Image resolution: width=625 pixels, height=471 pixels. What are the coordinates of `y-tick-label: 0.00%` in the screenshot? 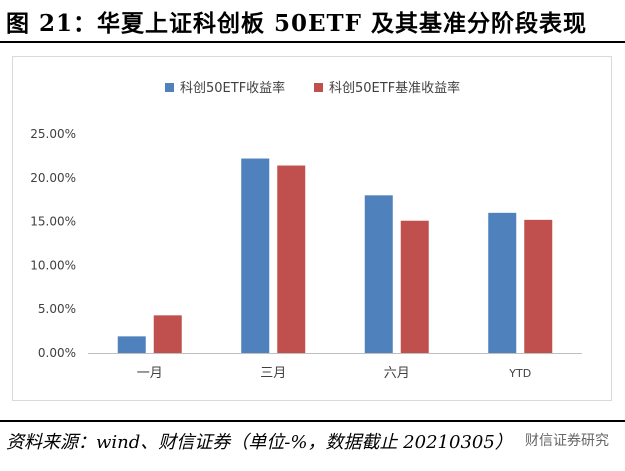 It's located at (57, 353).